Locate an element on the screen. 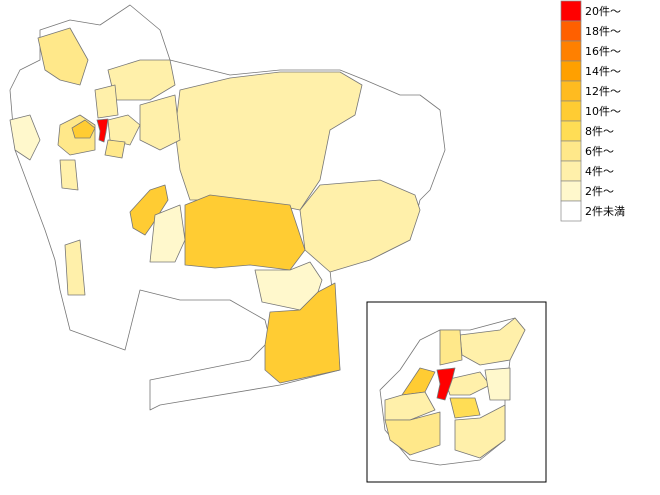 This screenshot has height=495, width=660. legend-label: 18件～ is located at coordinates (603, 31).